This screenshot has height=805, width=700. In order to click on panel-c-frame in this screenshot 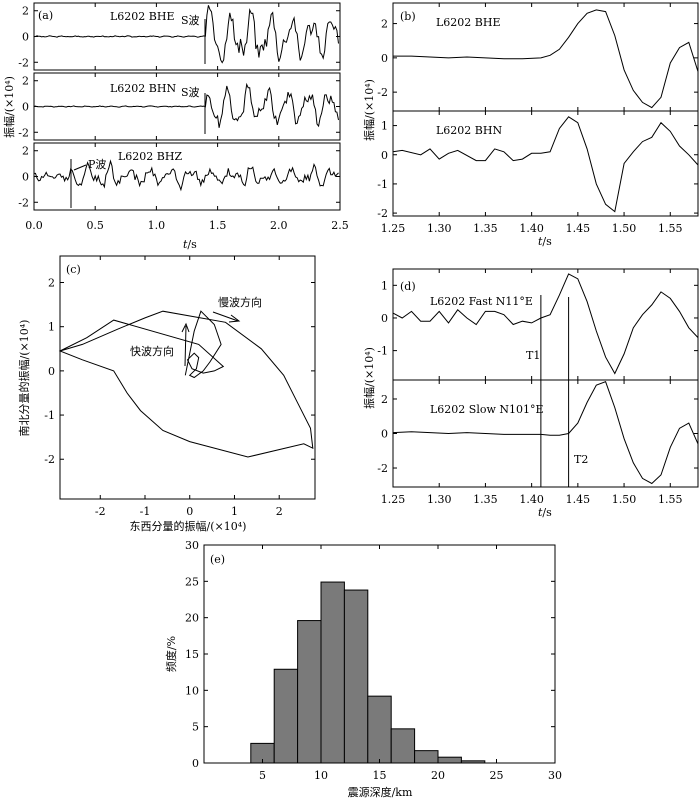, I will do `click(187, 377)`.